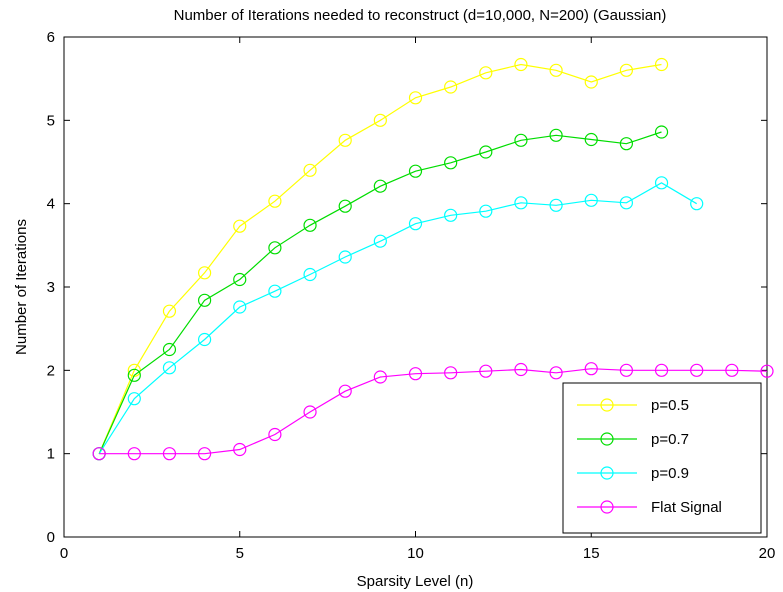 Image resolution: width=783 pixels, height=592 pixels. I want to click on y-tick-label: 2, so click(51, 370).